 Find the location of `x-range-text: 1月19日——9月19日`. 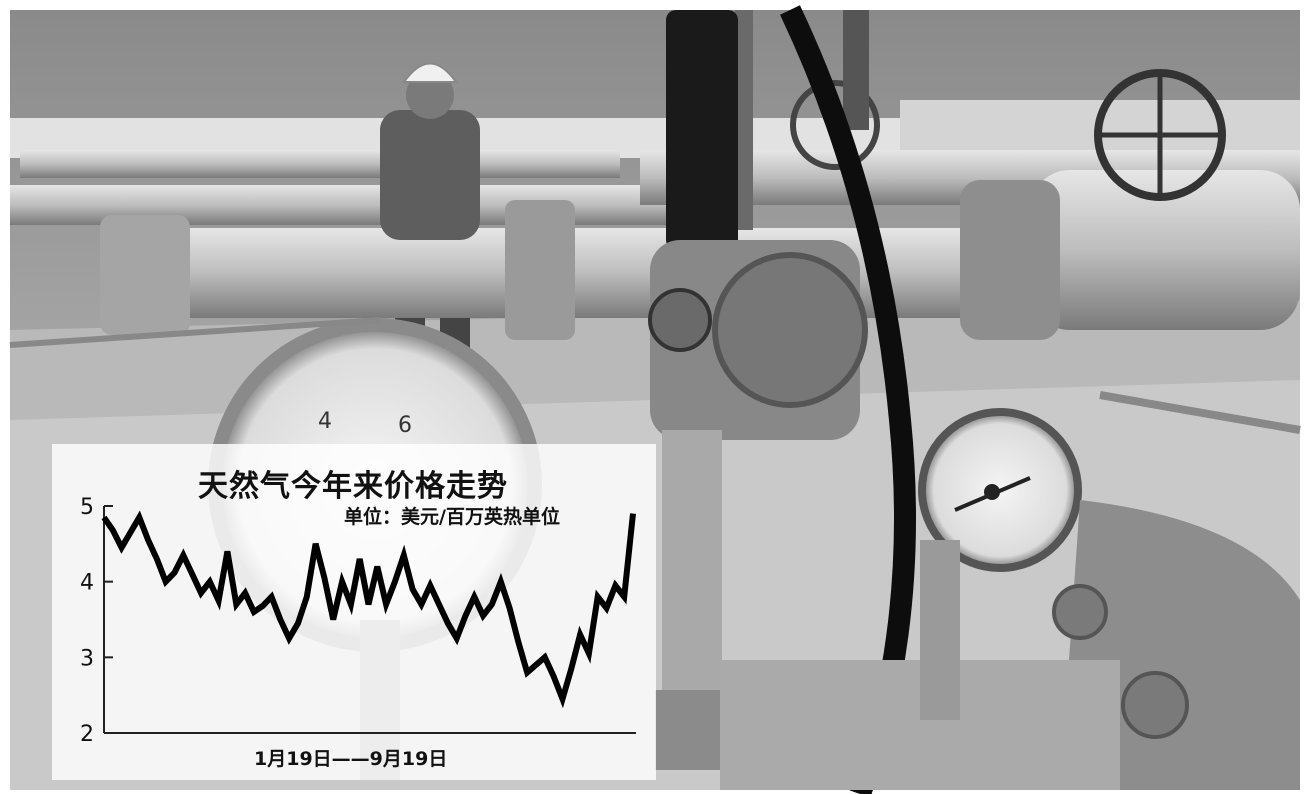

x-range-text: 1月19日——9月19日 is located at coordinates (351, 759).